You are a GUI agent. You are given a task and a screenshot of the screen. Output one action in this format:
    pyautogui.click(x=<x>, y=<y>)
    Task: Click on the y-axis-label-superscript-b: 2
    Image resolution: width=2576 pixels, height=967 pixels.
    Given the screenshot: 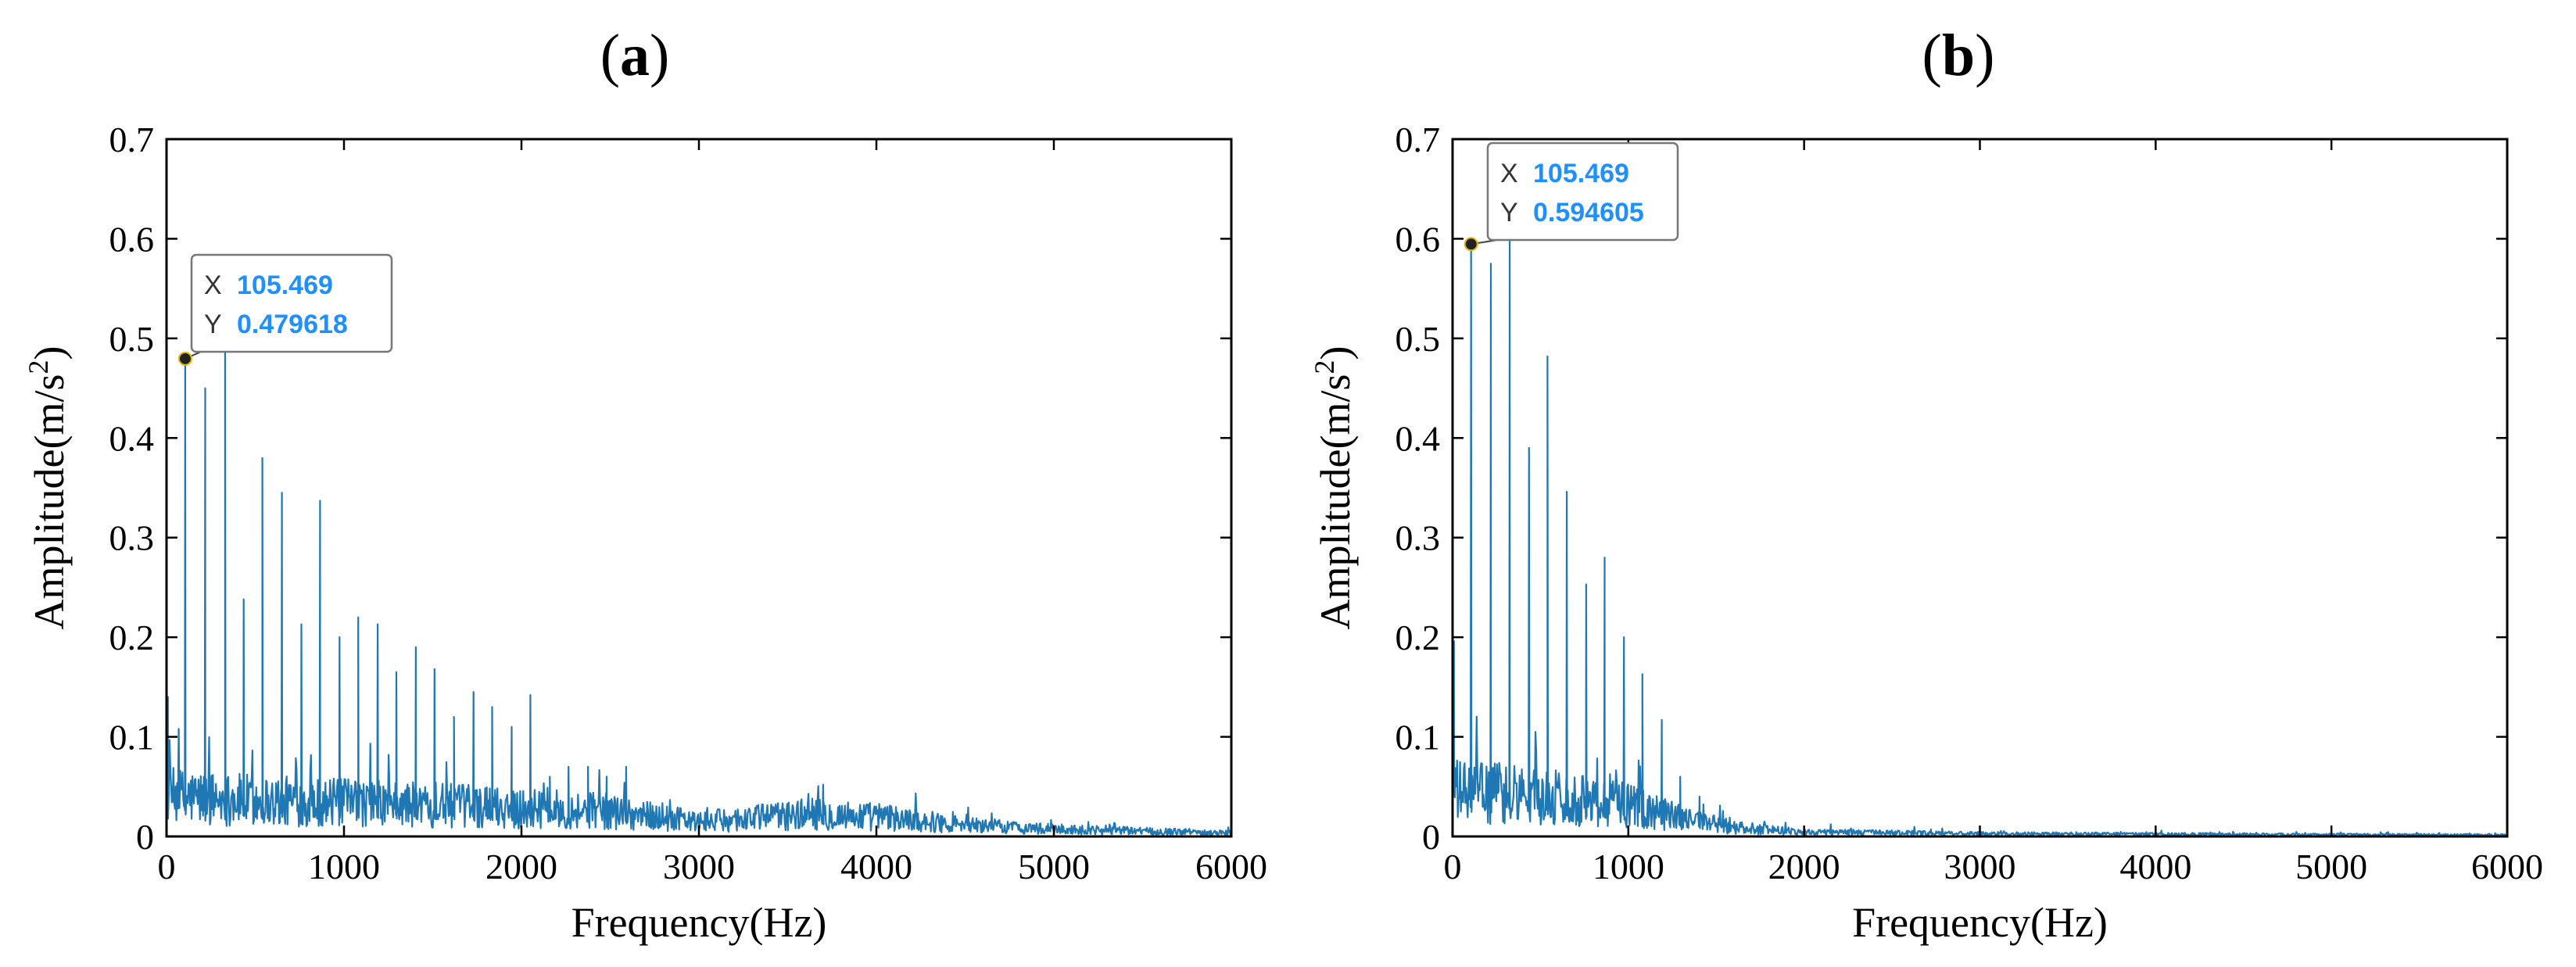 What is the action you would take?
    pyautogui.click(x=1324, y=367)
    